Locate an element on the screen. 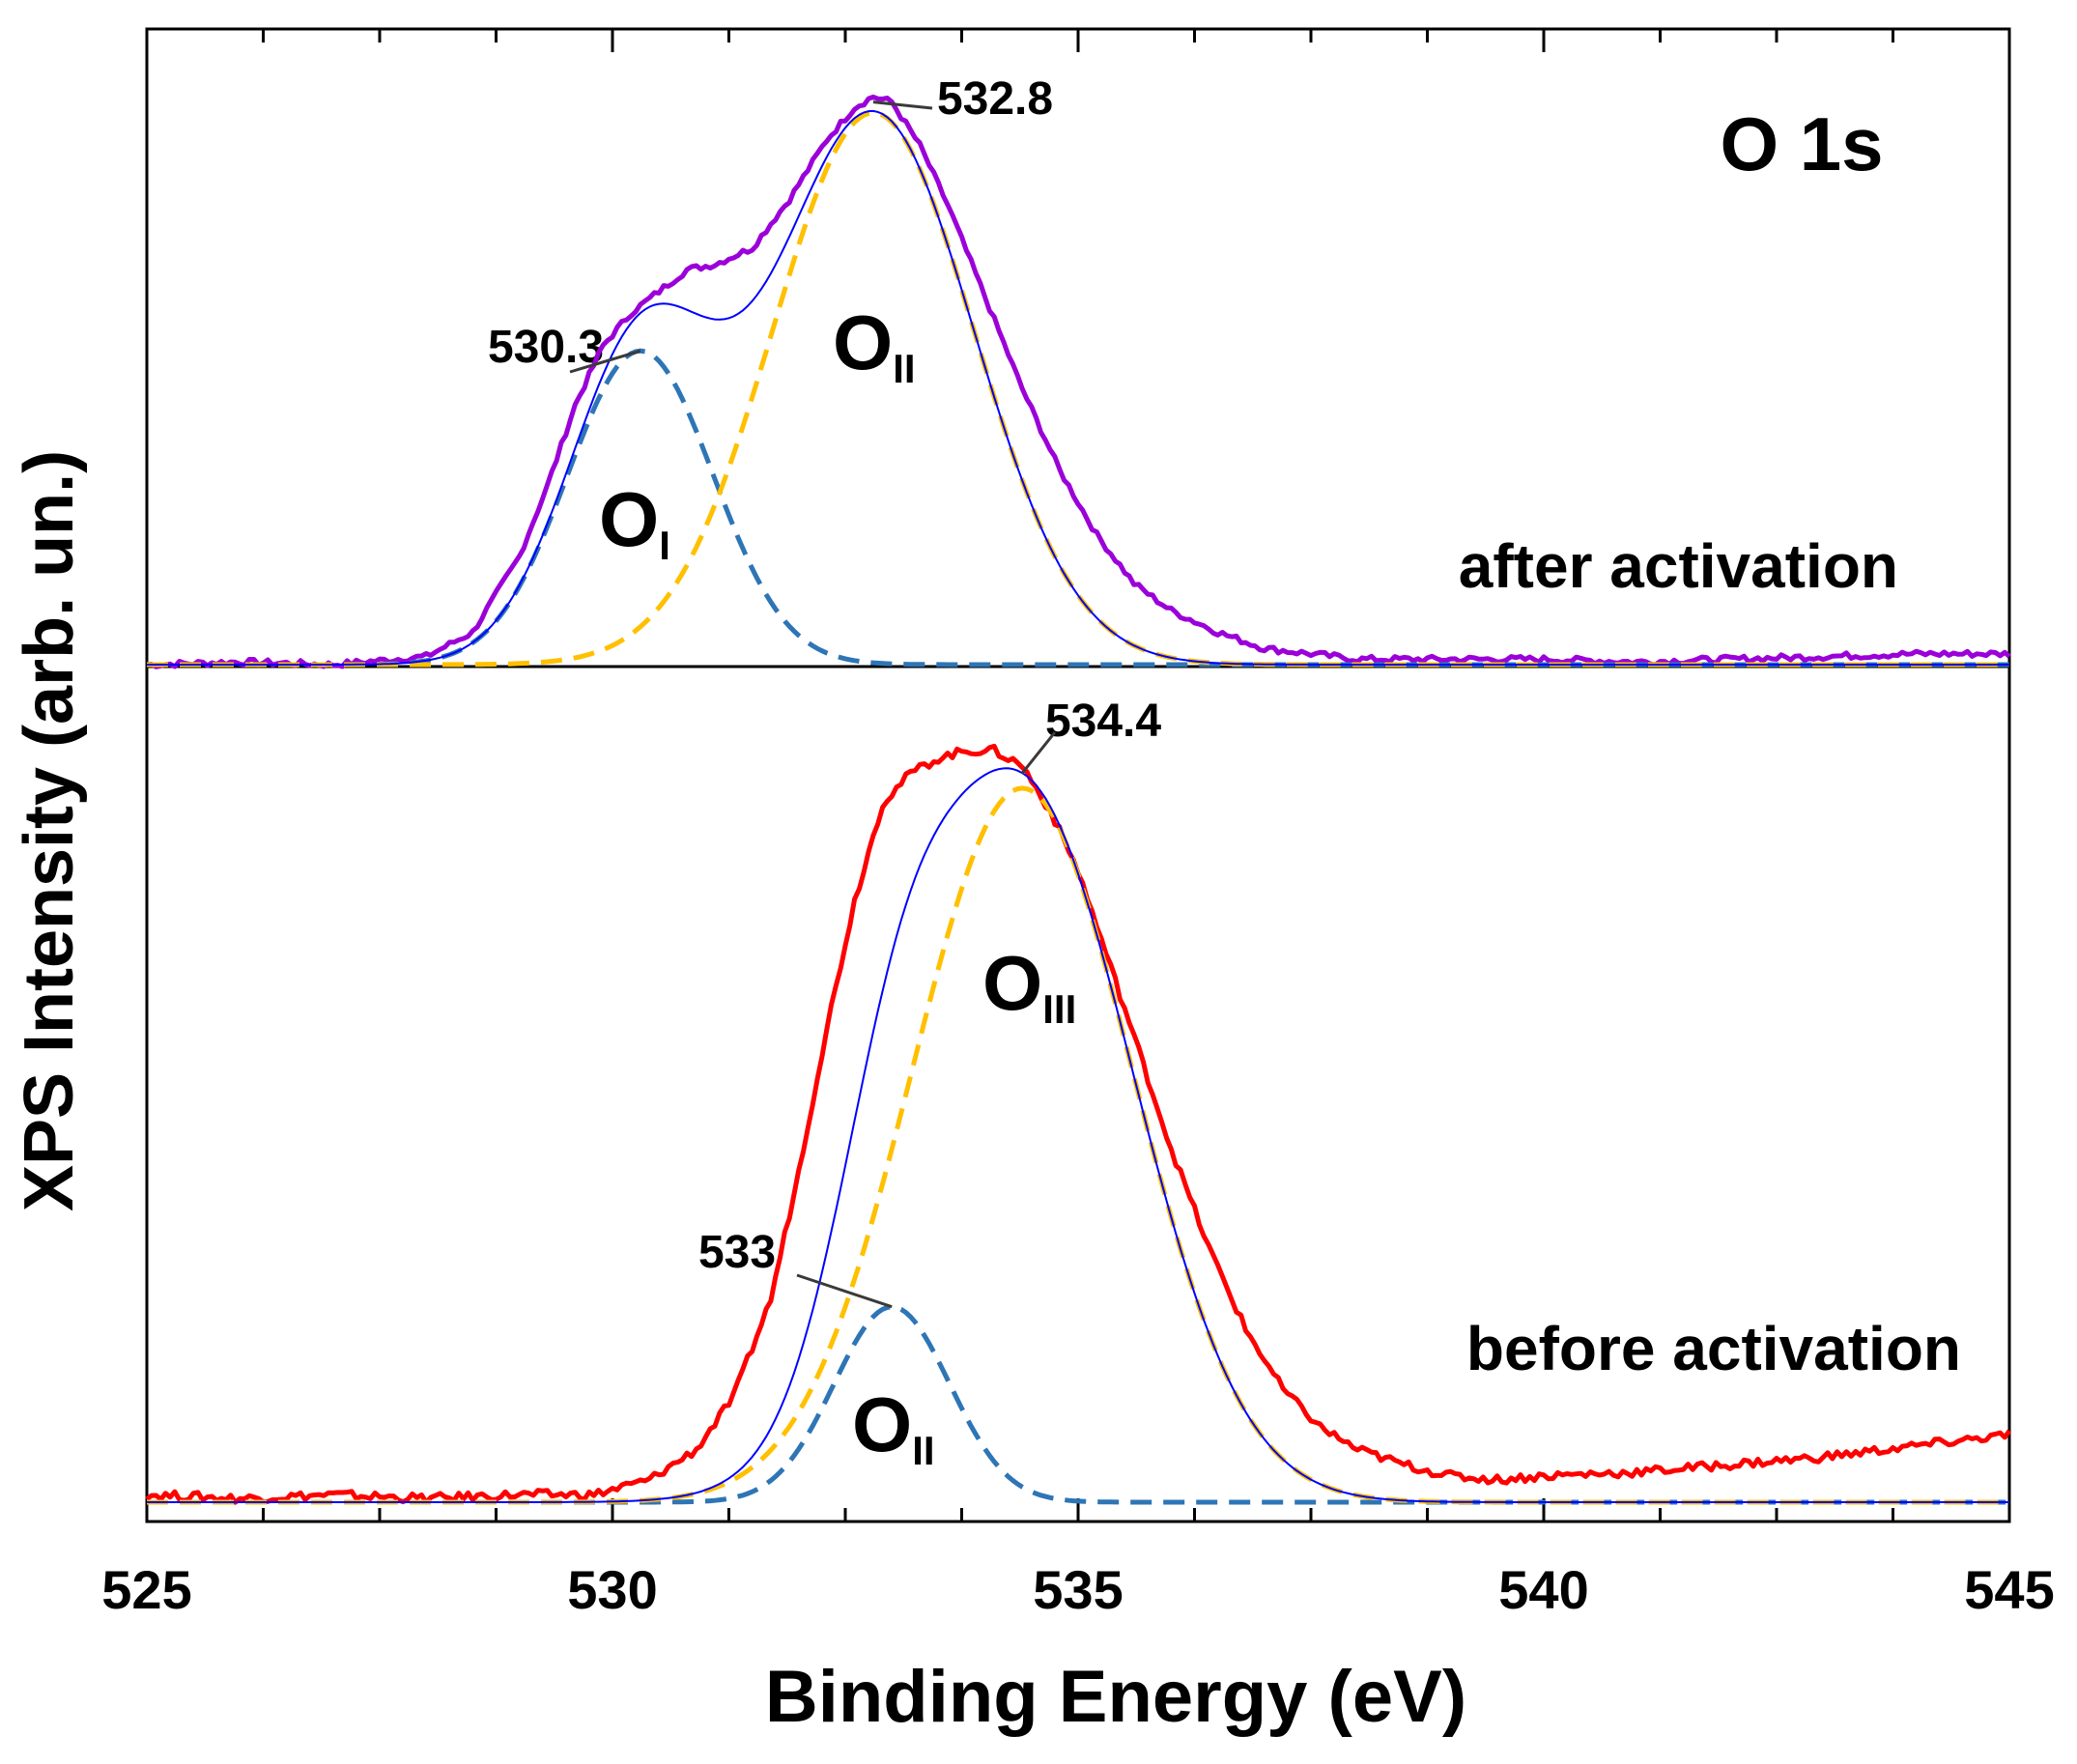 This screenshot has height=1764, width=2077. x-tick-label: 545 is located at coordinates (2009, 1589).